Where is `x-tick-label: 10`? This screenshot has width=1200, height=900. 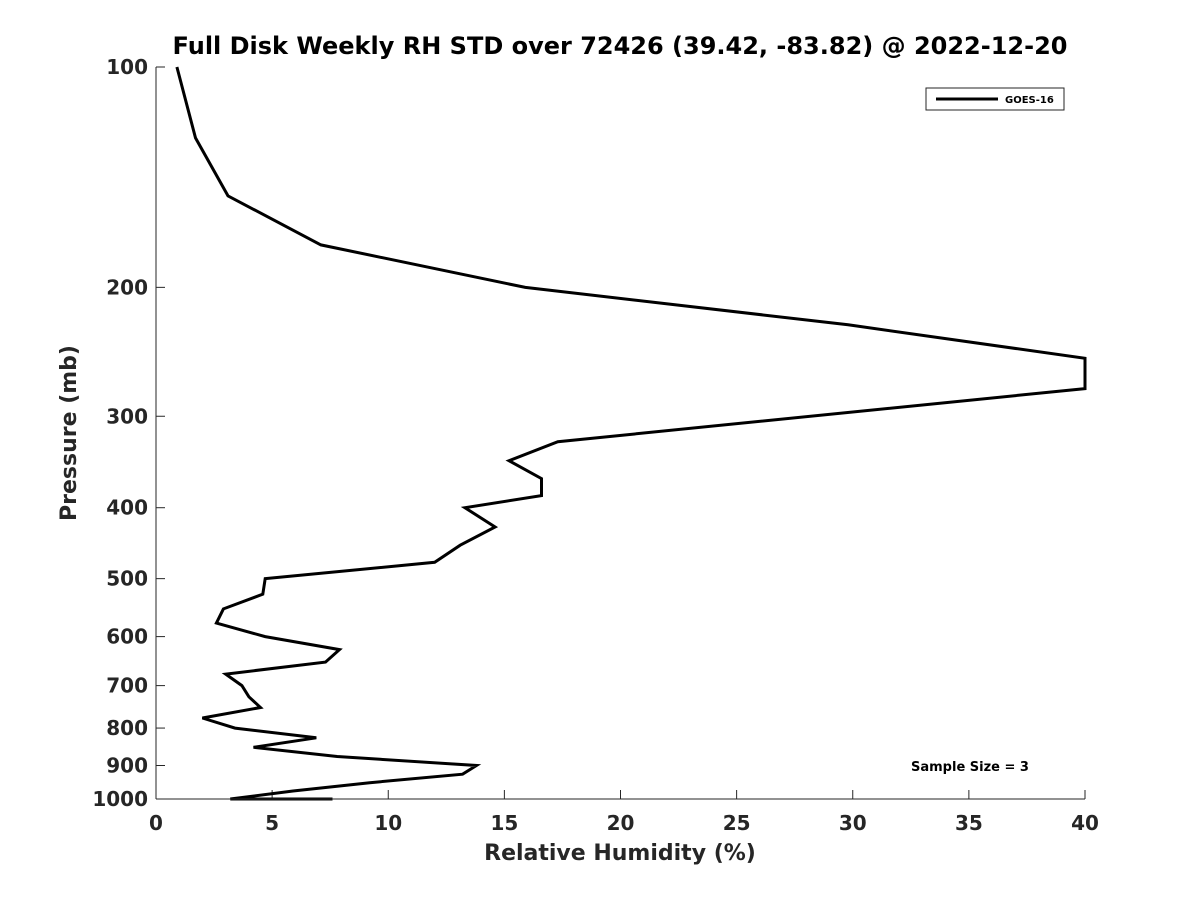
x-tick-label: 10 is located at coordinates (388, 823).